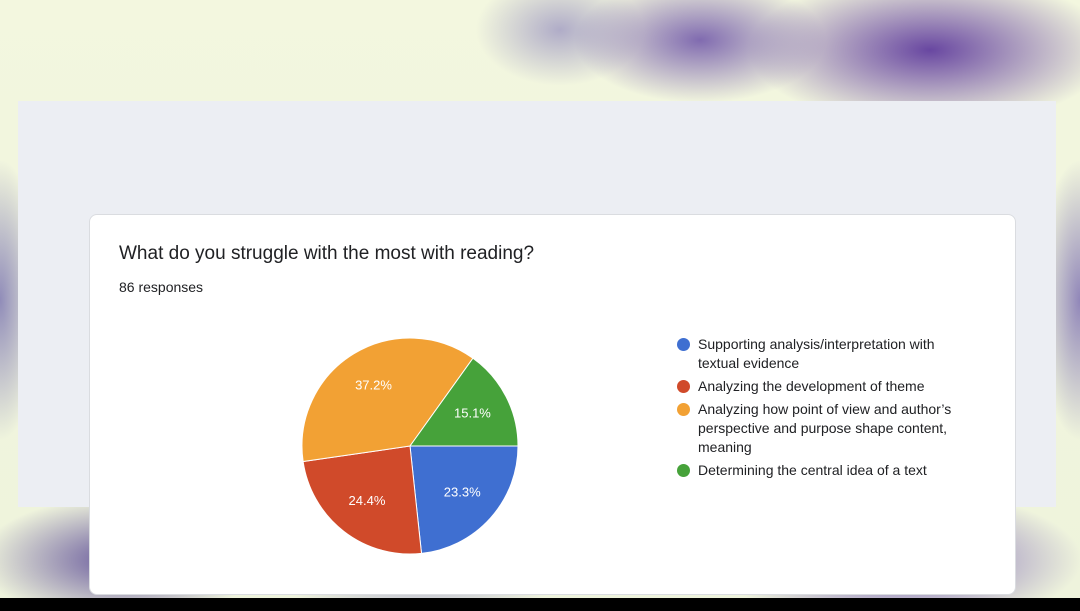 The width and height of the screenshot is (1080, 611). I want to click on responses: 86 responses, so click(161, 287).